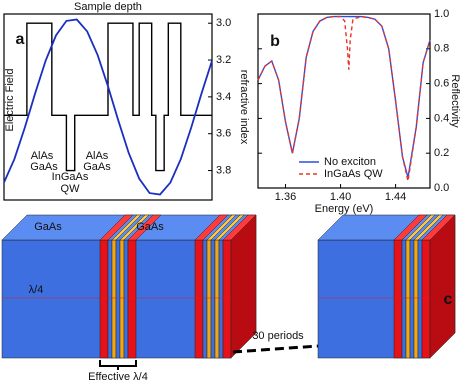 The height and width of the screenshot is (385, 463). I want to click on y-tick-label: 3.0, so click(223, 23).